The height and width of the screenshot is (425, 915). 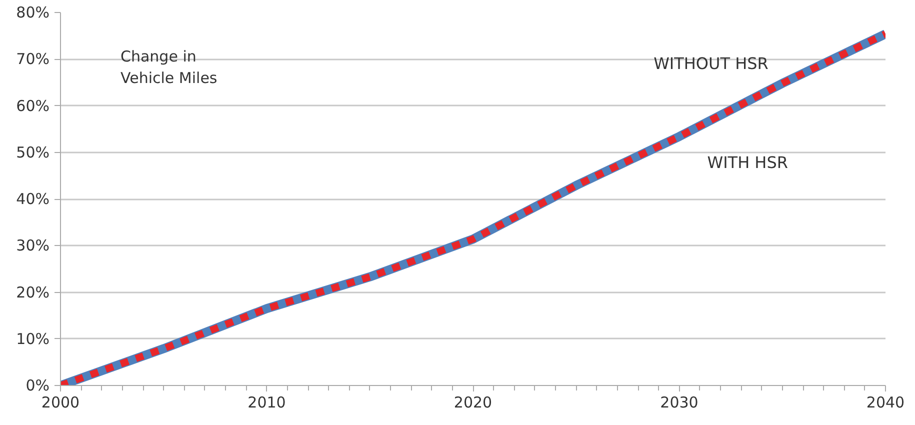 What do you see at coordinates (679, 403) in the screenshot?
I see `x-tick-label: 2030` at bounding box center [679, 403].